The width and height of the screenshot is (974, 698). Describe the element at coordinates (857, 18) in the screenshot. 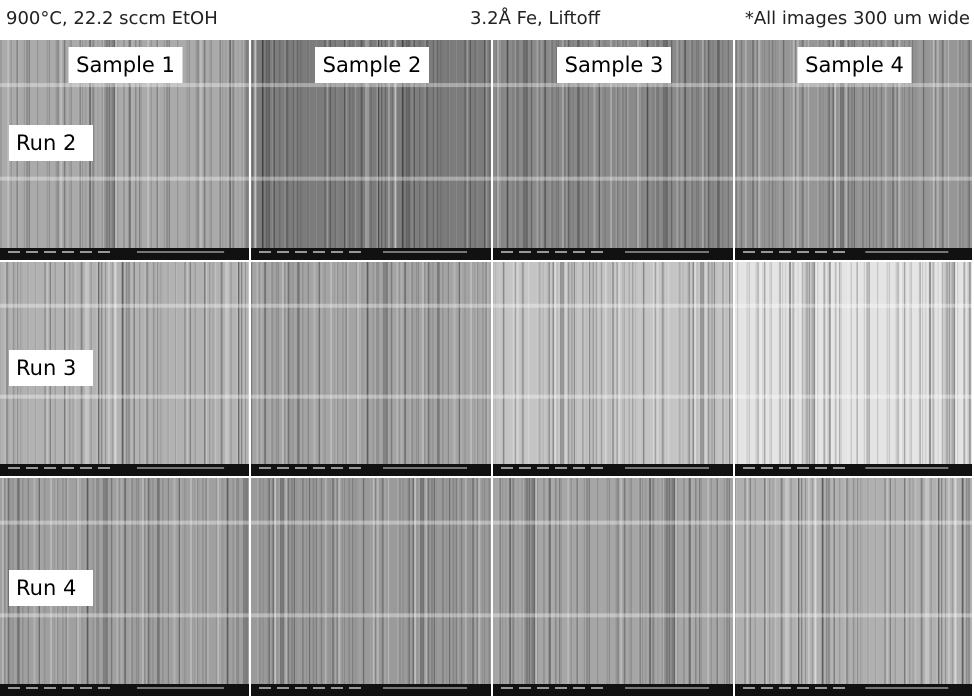

I see `header-right: *All images 300 um wide` at that location.